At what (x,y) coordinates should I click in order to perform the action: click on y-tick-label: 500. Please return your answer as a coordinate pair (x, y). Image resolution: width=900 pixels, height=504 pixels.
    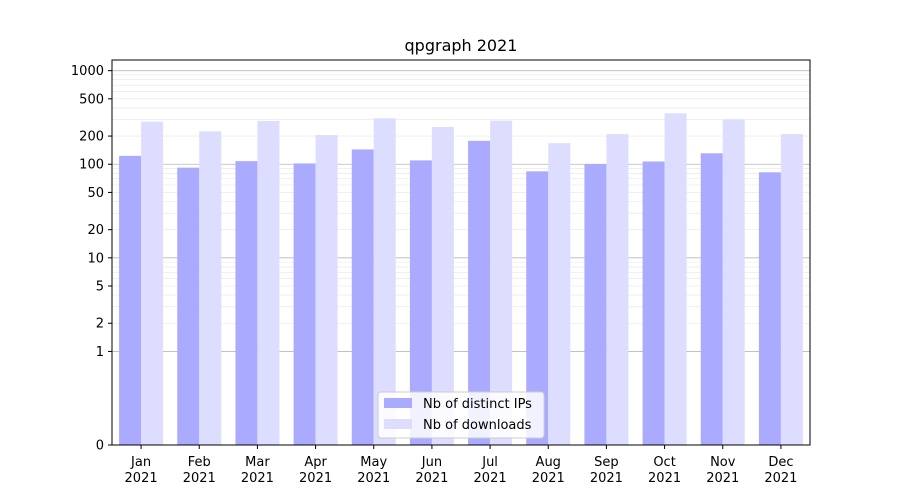
    Looking at the image, I should click on (91, 99).